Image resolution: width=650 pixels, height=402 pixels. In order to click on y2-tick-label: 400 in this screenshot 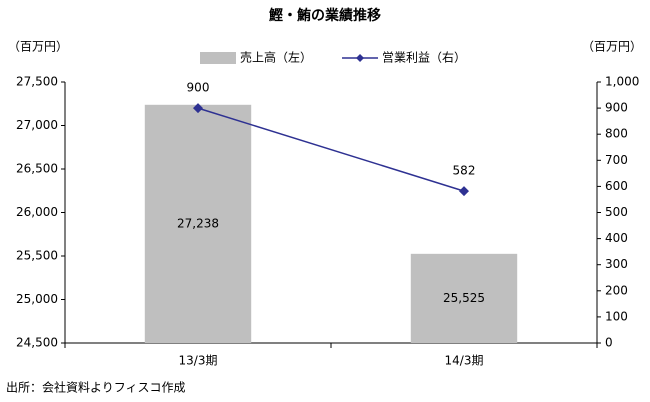, I will do `click(616, 238)`.